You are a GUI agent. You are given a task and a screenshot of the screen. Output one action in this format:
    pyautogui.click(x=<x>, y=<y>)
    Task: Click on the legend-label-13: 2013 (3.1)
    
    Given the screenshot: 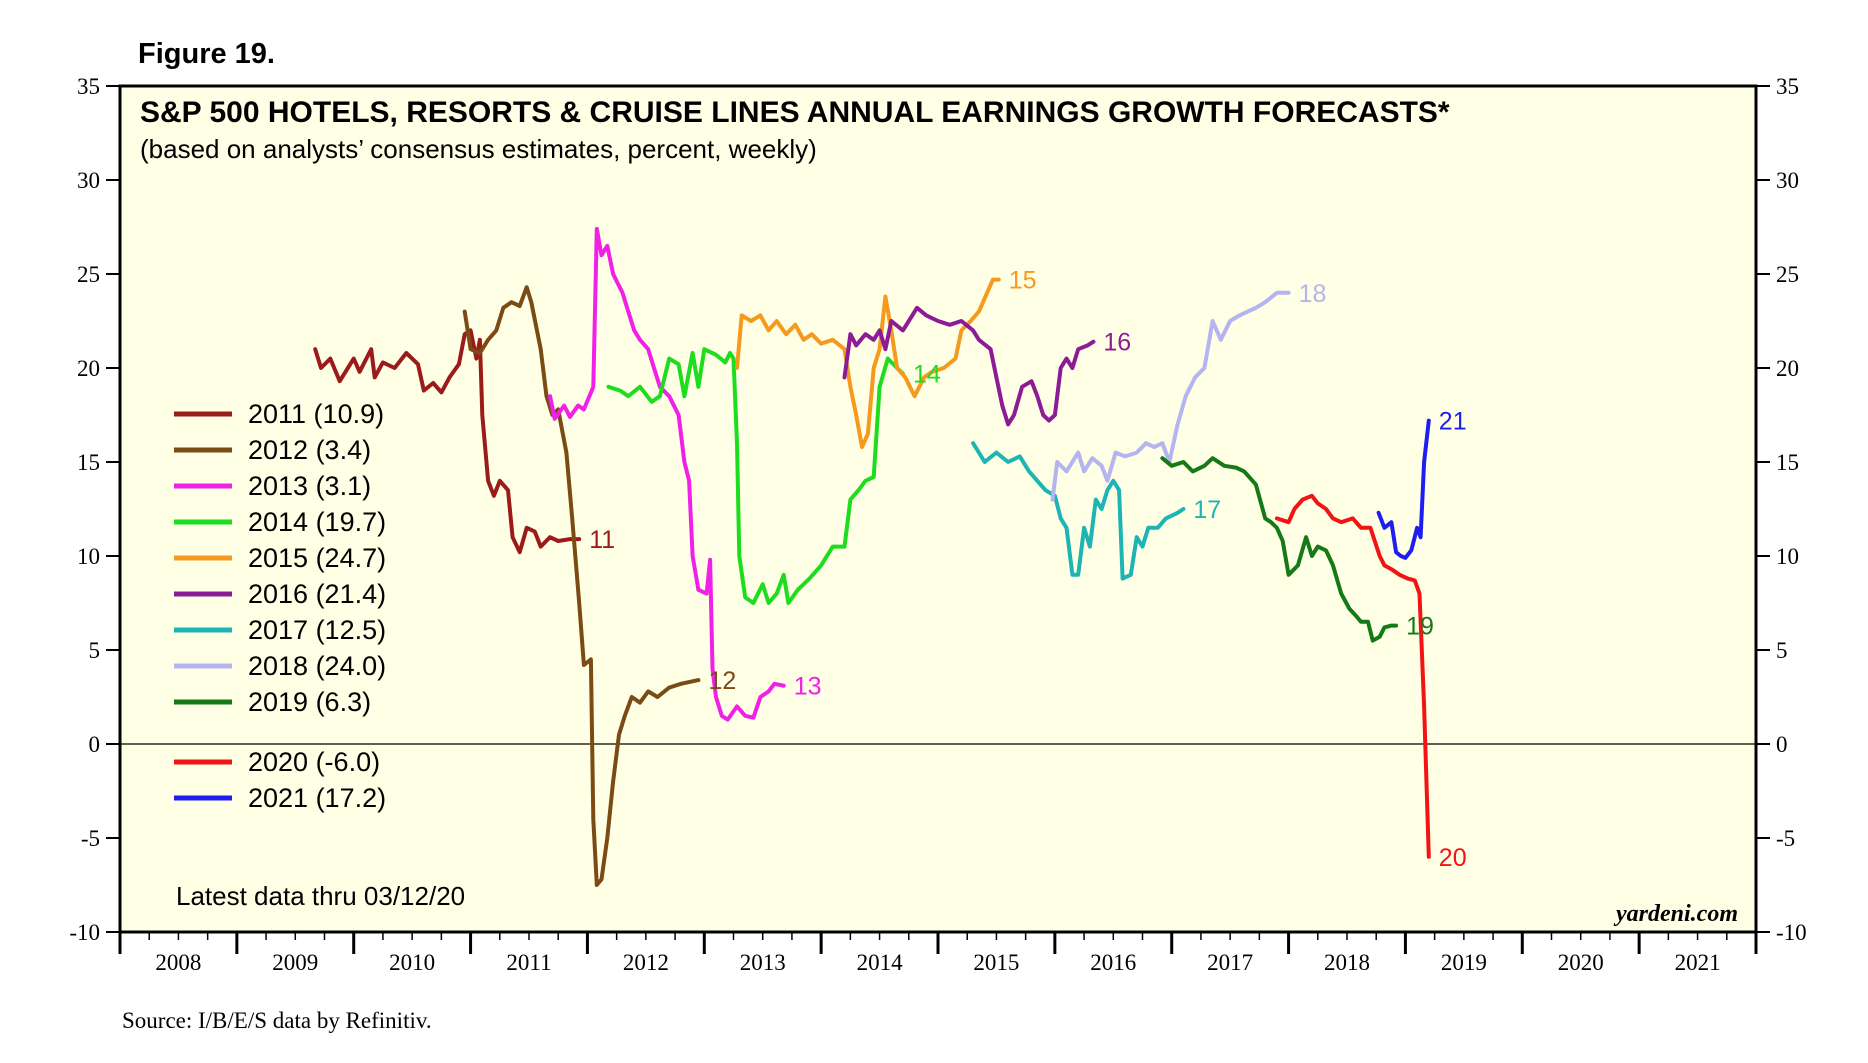 What is the action you would take?
    pyautogui.click(x=309, y=486)
    